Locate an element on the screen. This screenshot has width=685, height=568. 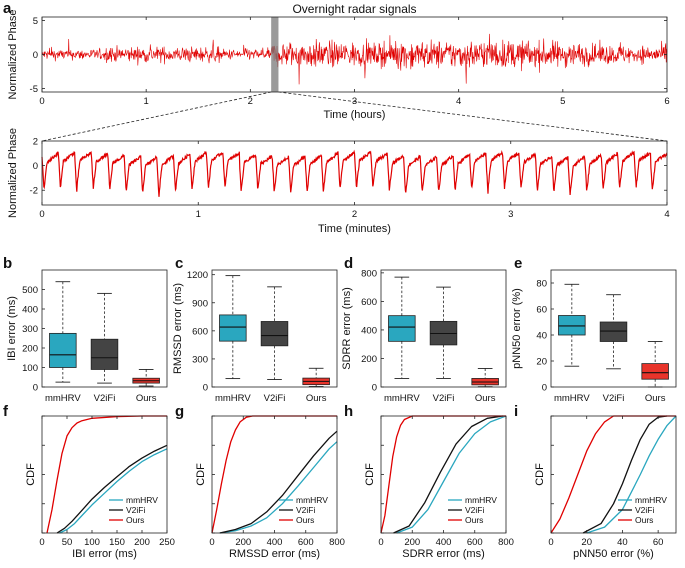
rmssd-cdf-series-mmhrv is located at coordinates (278, 487).